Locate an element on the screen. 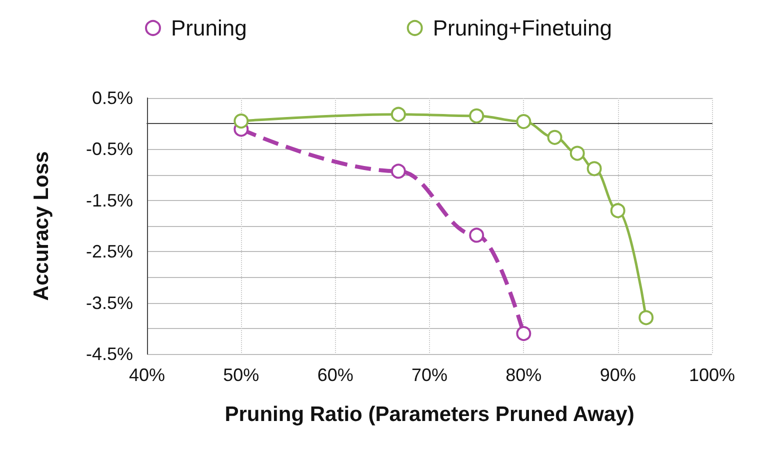 The image size is (757, 452). y-tick-label: -3.5% is located at coordinates (109, 302).